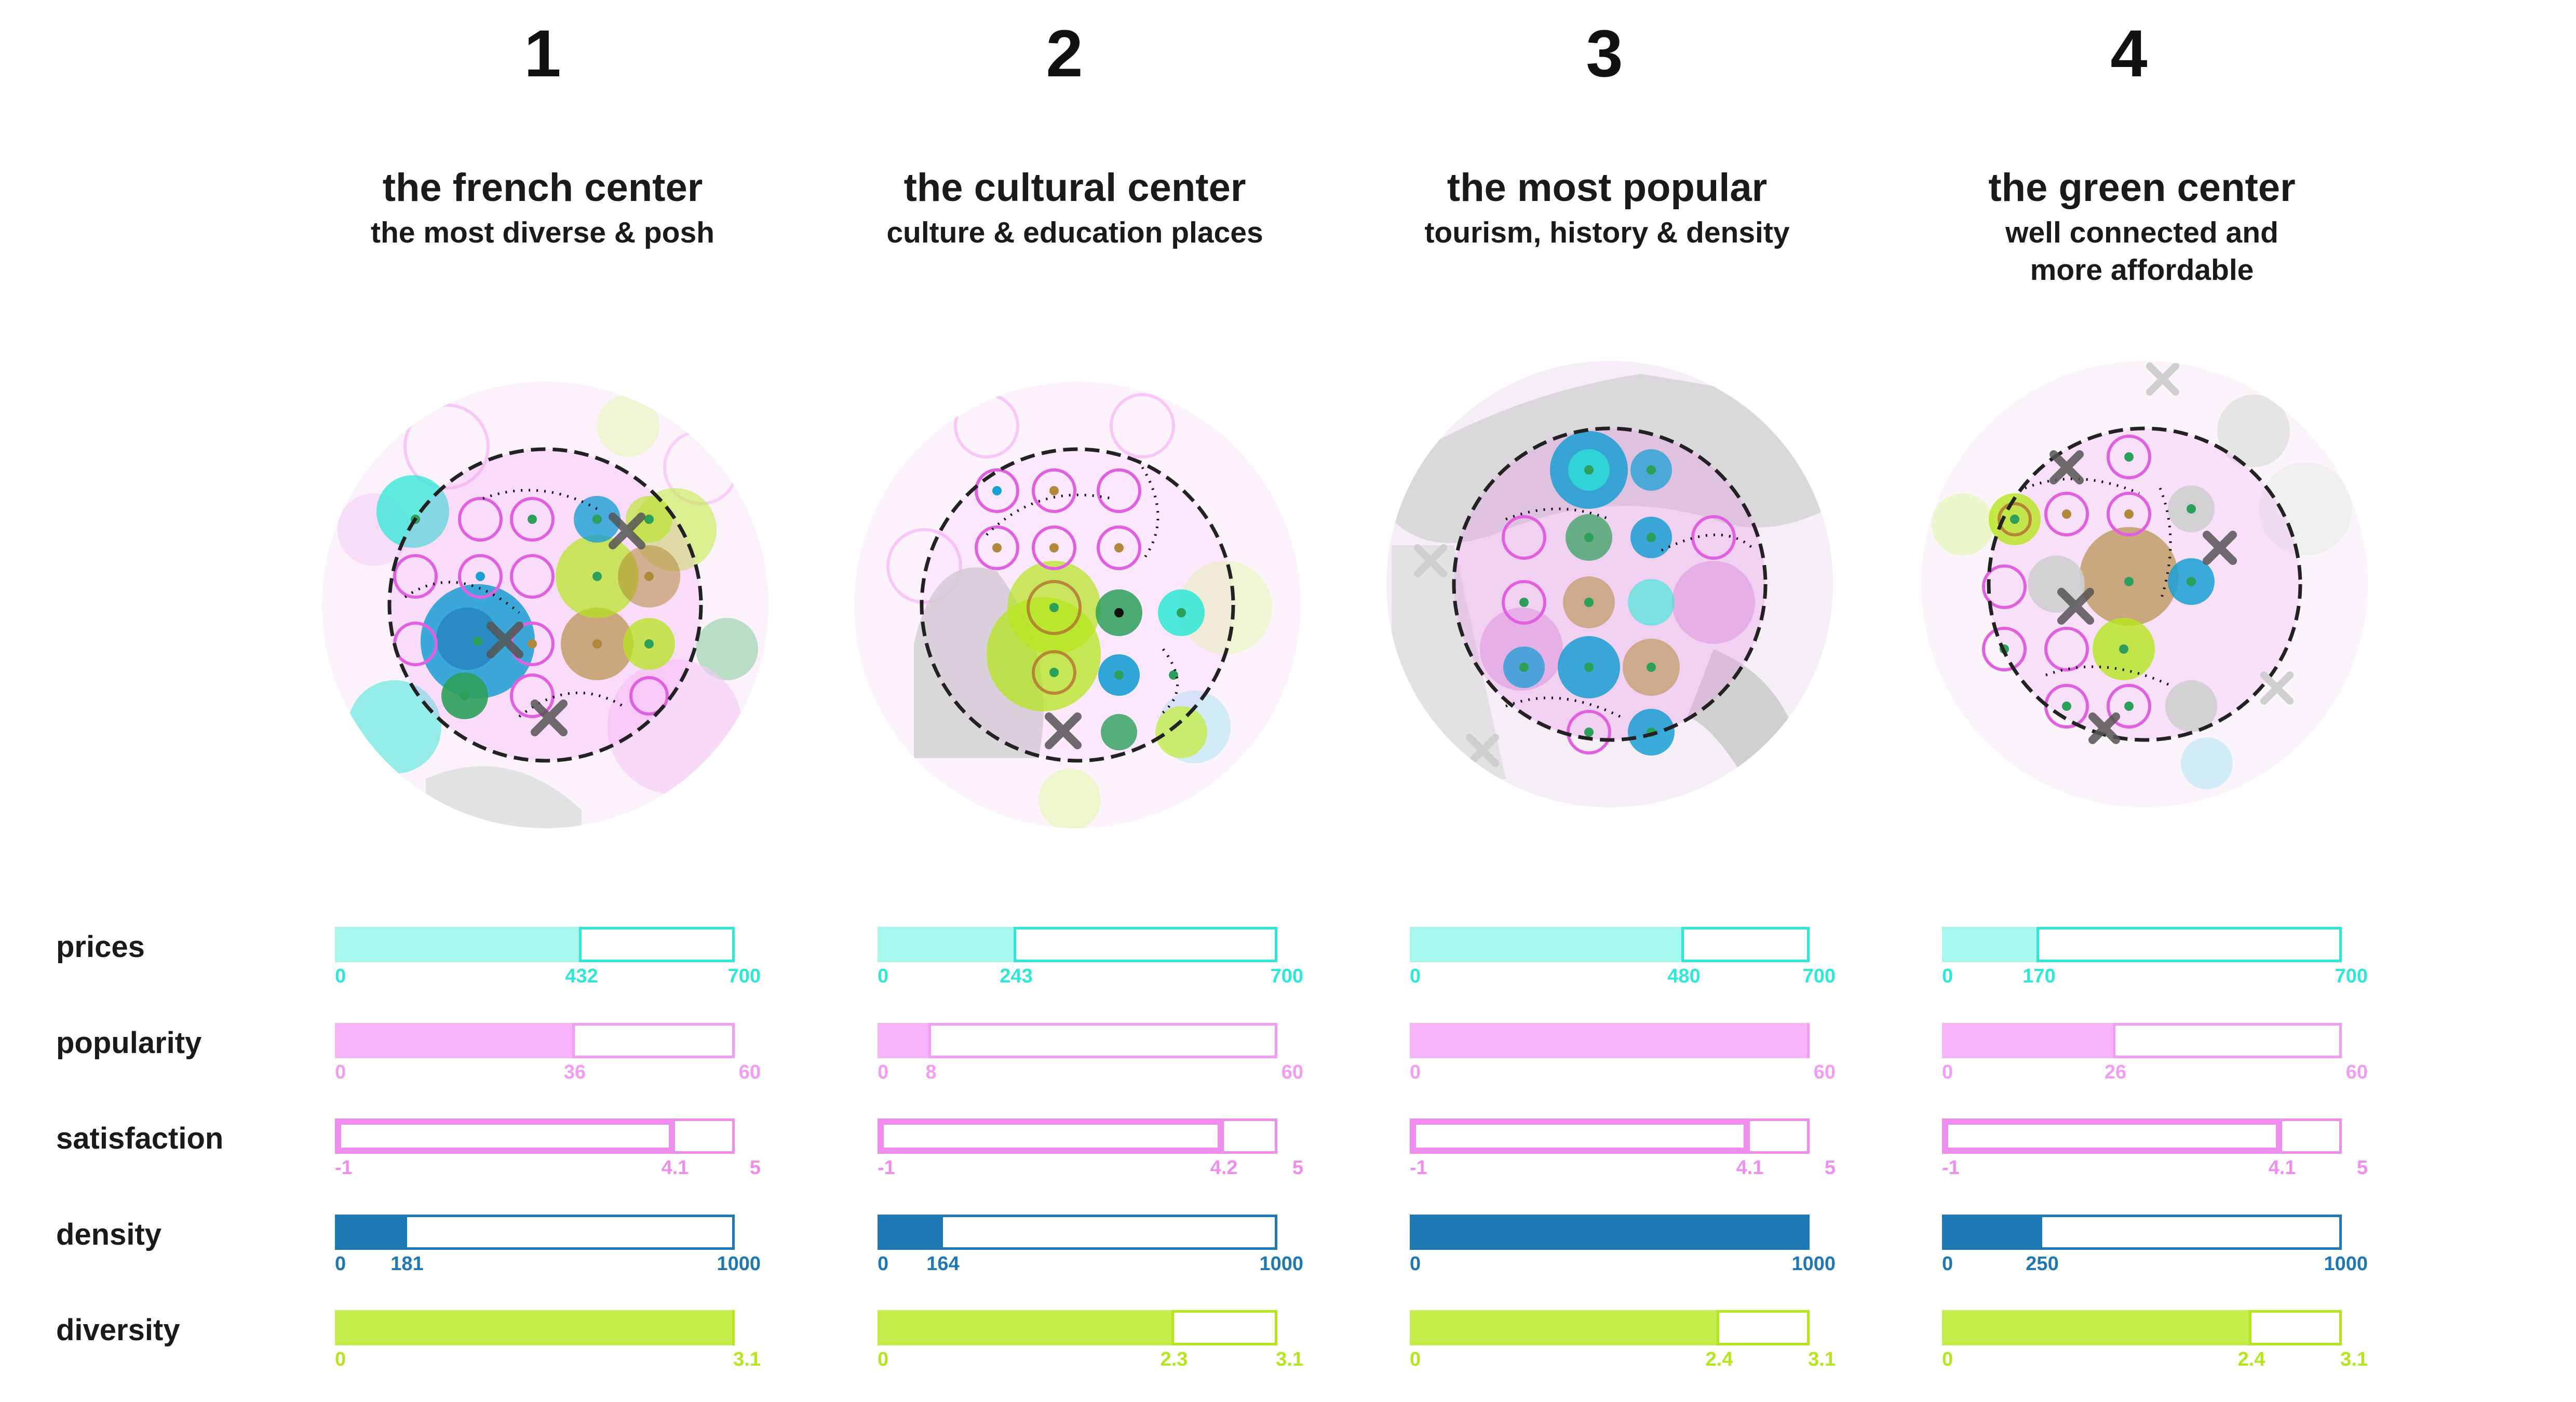 The image size is (2576, 1402). I want to click on center-1-prices-max-label: 700, so click(744, 976).